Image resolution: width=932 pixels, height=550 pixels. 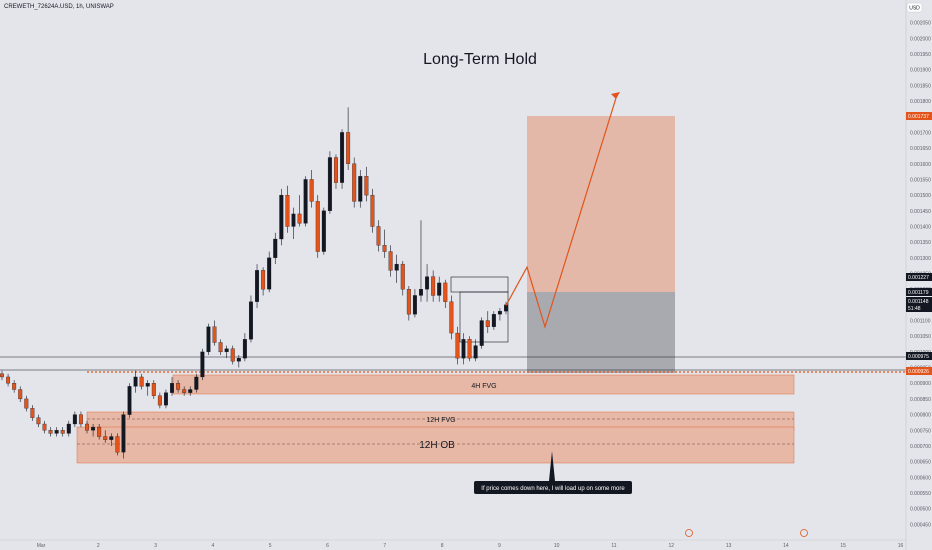 I want to click on zone-12h-ob, so click(x=435, y=445).